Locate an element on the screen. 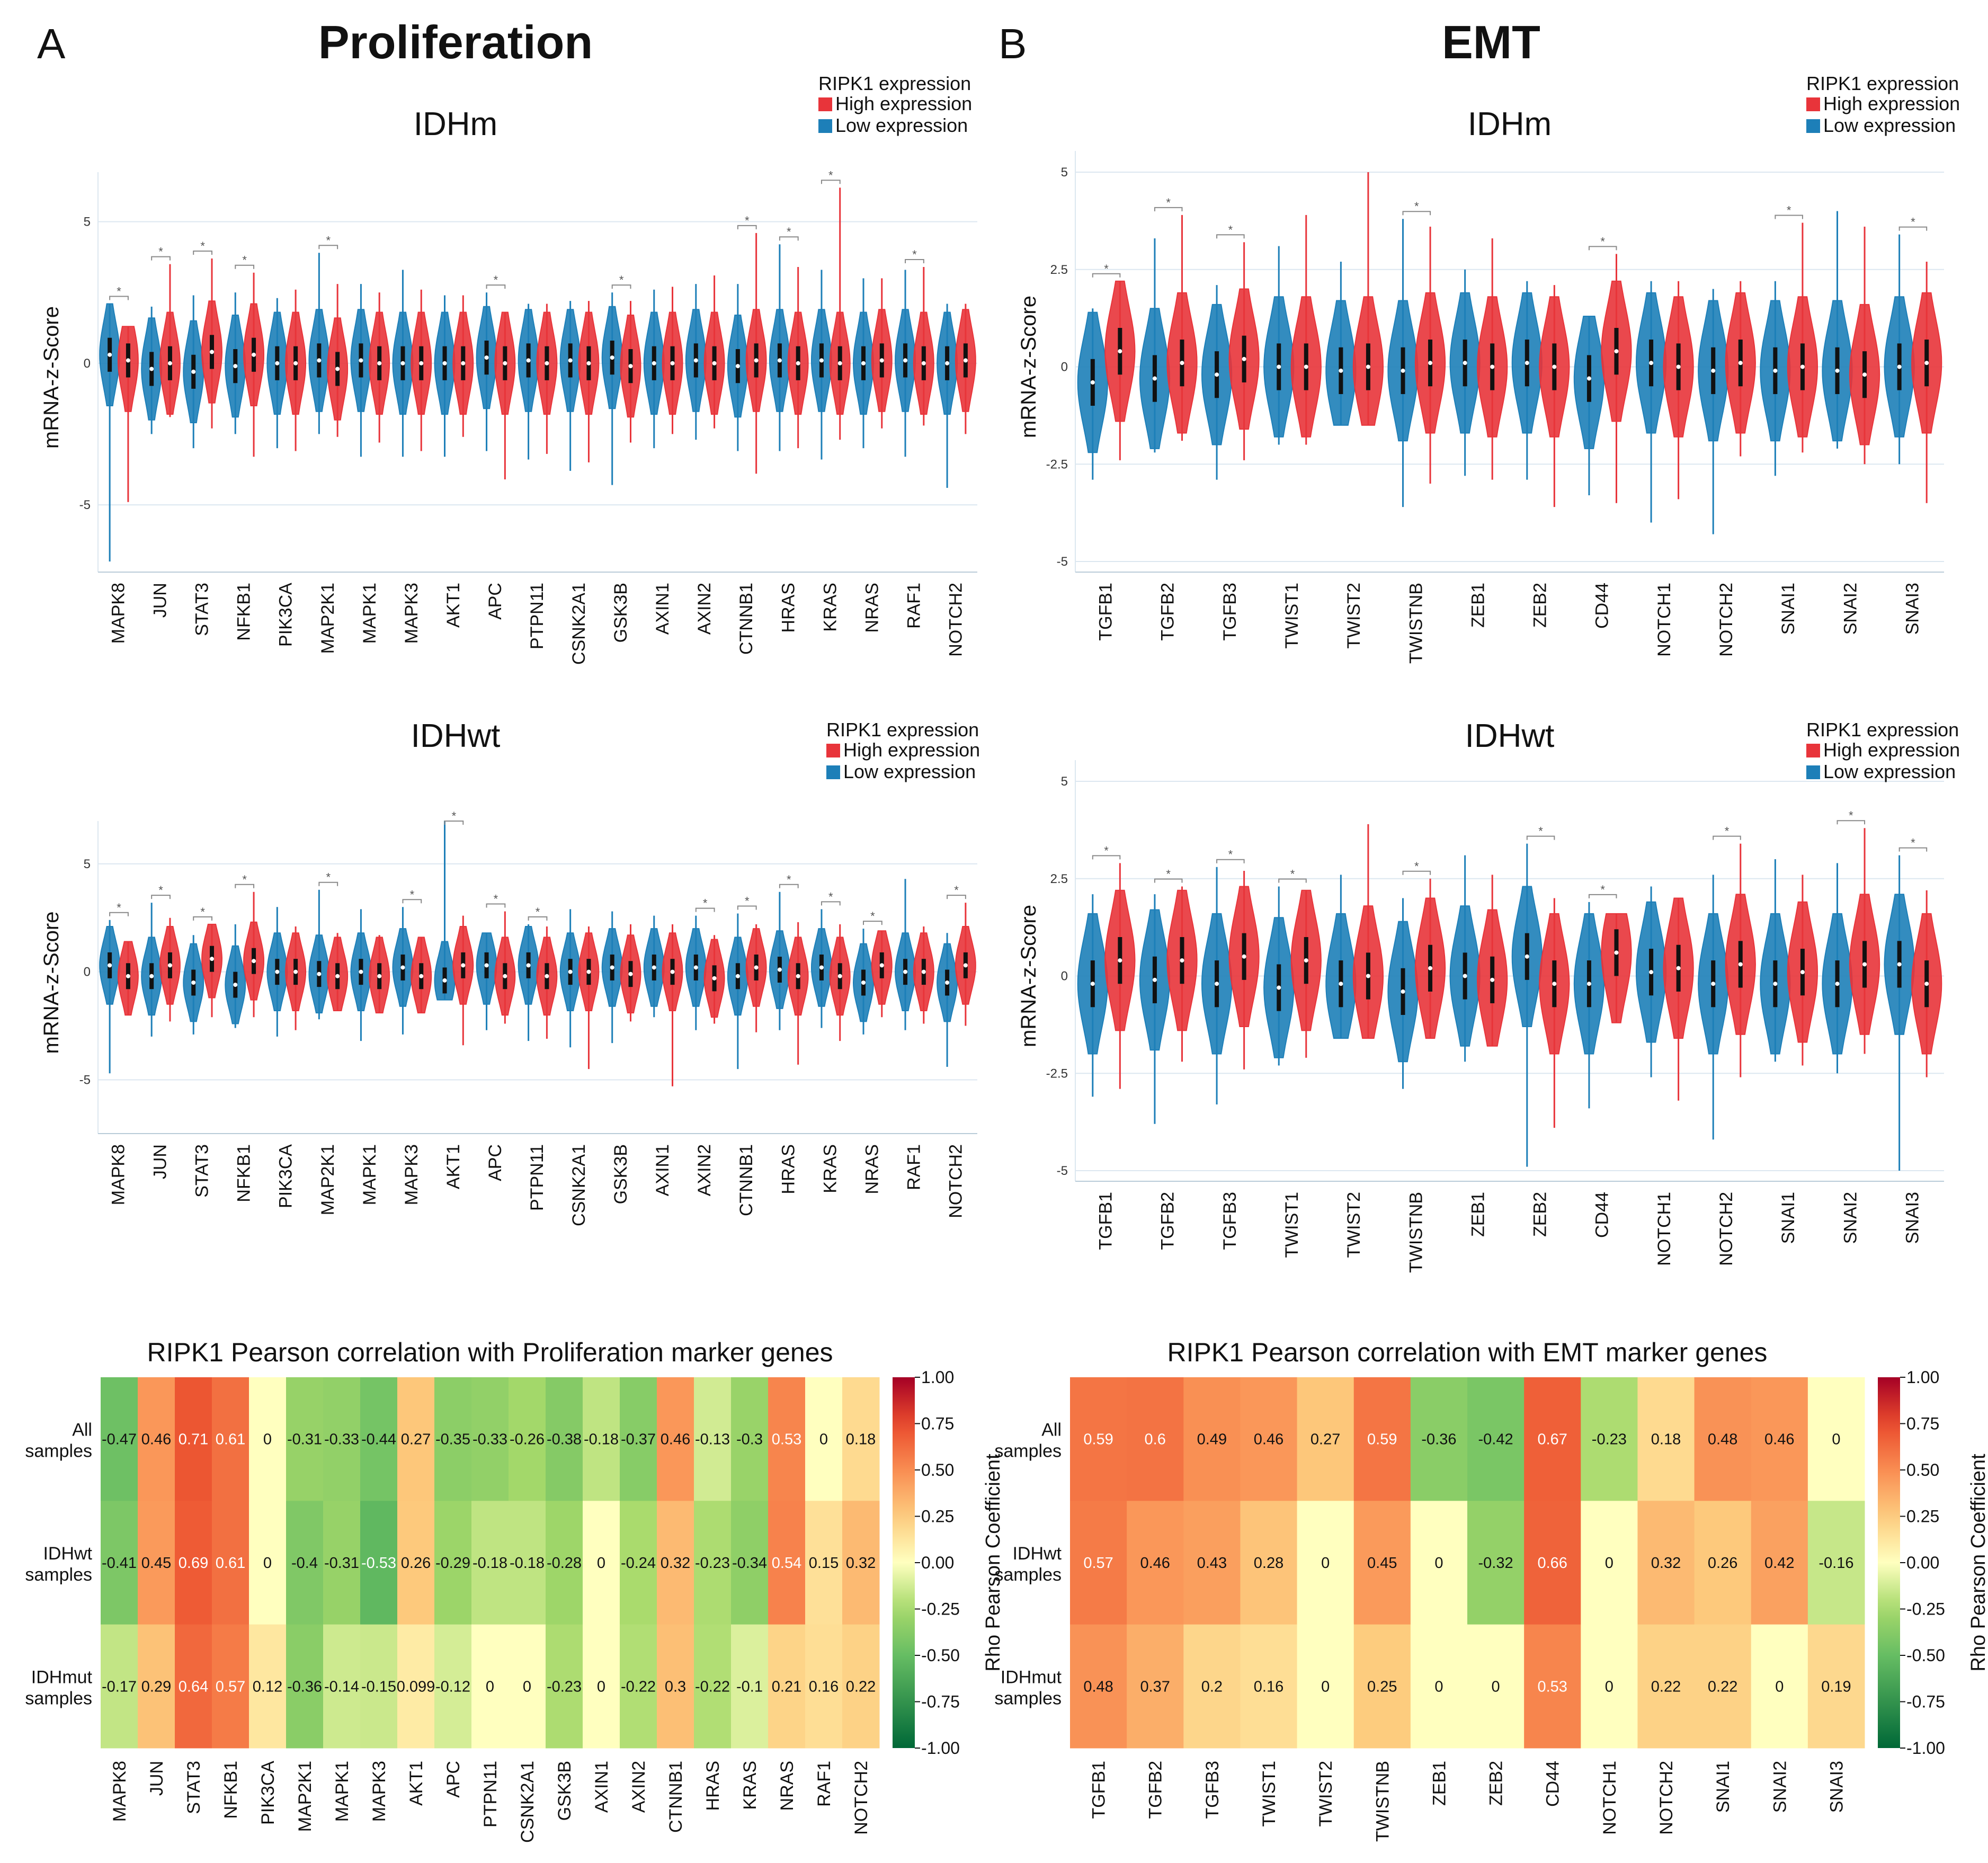 The width and height of the screenshot is (1988, 1863). x-tick-label: AKT1 is located at coordinates (453, 1166).